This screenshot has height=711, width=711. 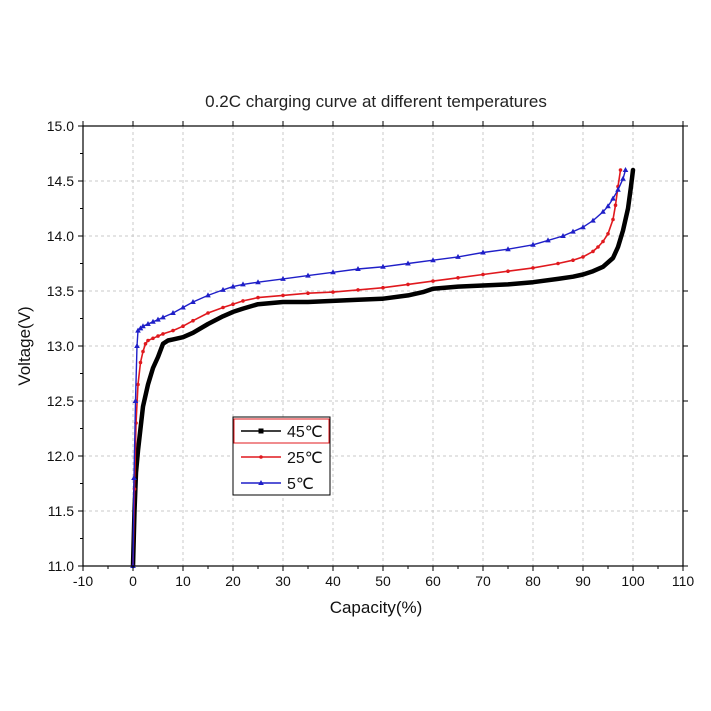 I want to click on legend-label: 25℃, so click(x=305, y=458).